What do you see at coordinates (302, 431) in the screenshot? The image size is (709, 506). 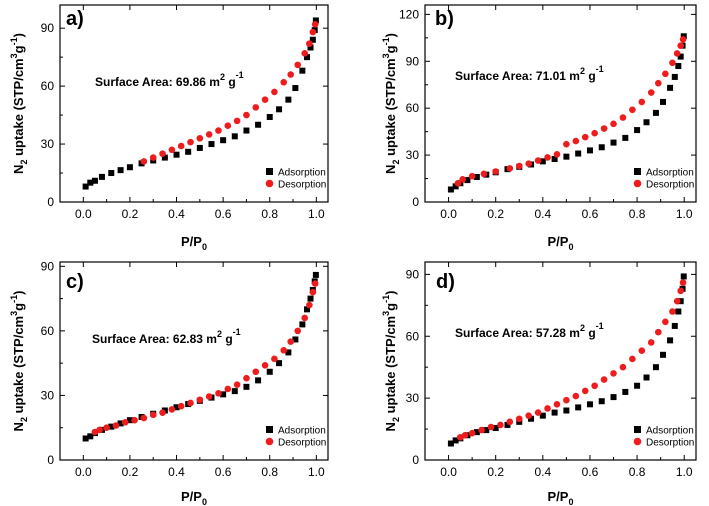 I see `legend-label: Adsorption` at bounding box center [302, 431].